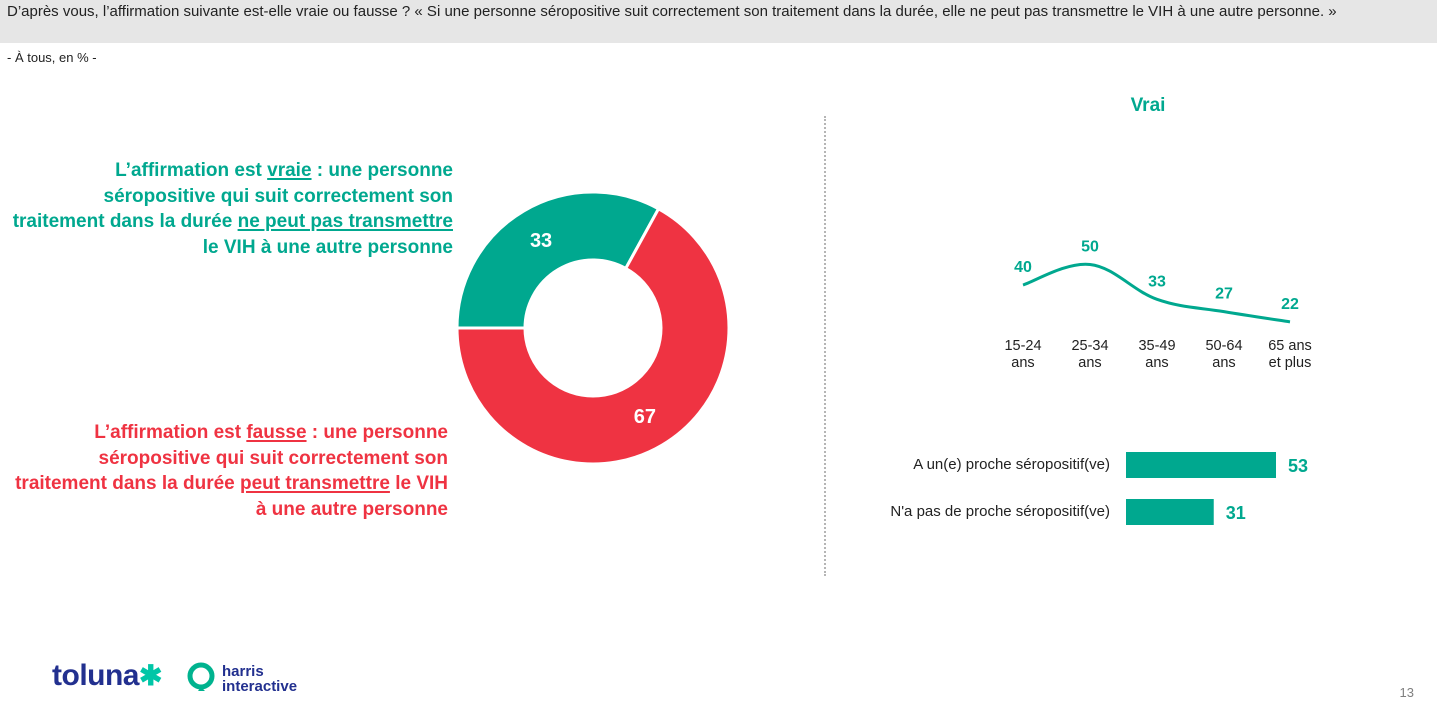 The width and height of the screenshot is (1437, 723). Describe the element at coordinates (289, 170) in the screenshot. I see `label-vraie-underline1: vraie` at that location.